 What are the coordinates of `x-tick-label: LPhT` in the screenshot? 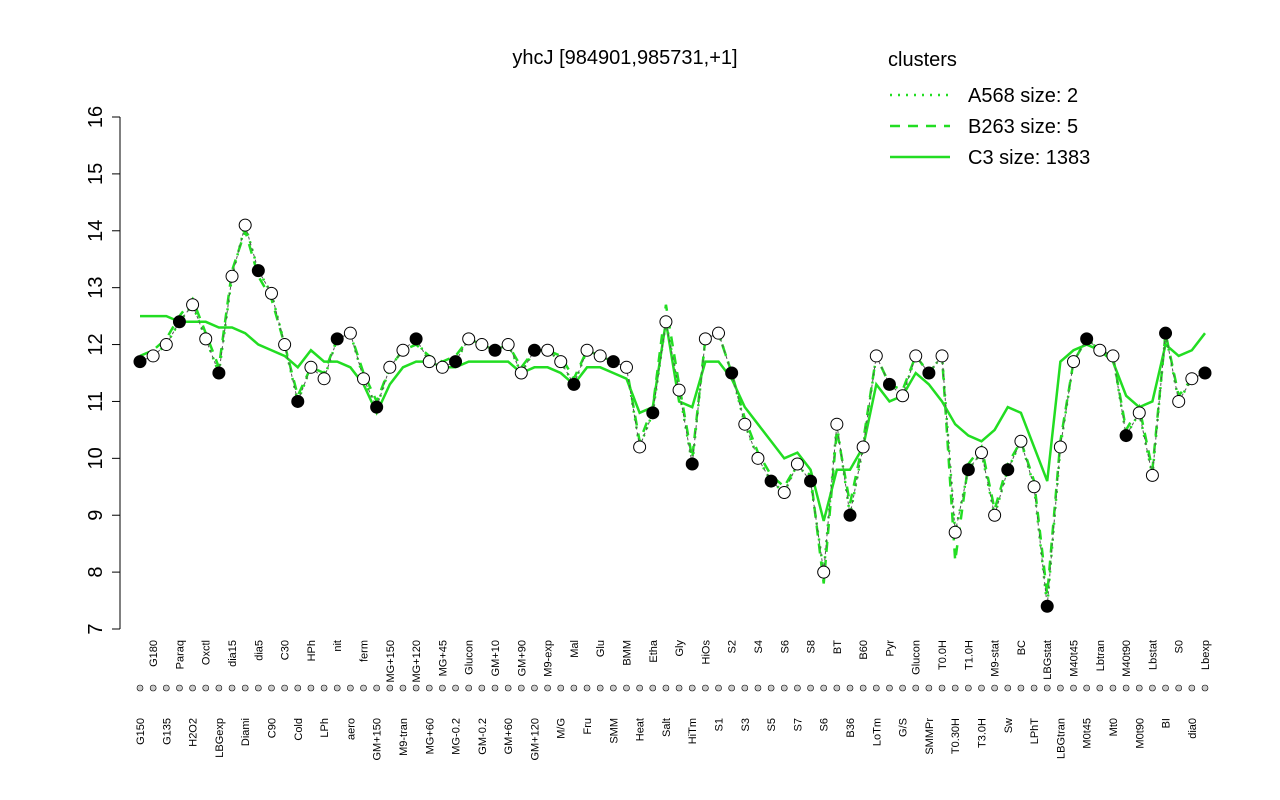 It's located at (1035, 731).